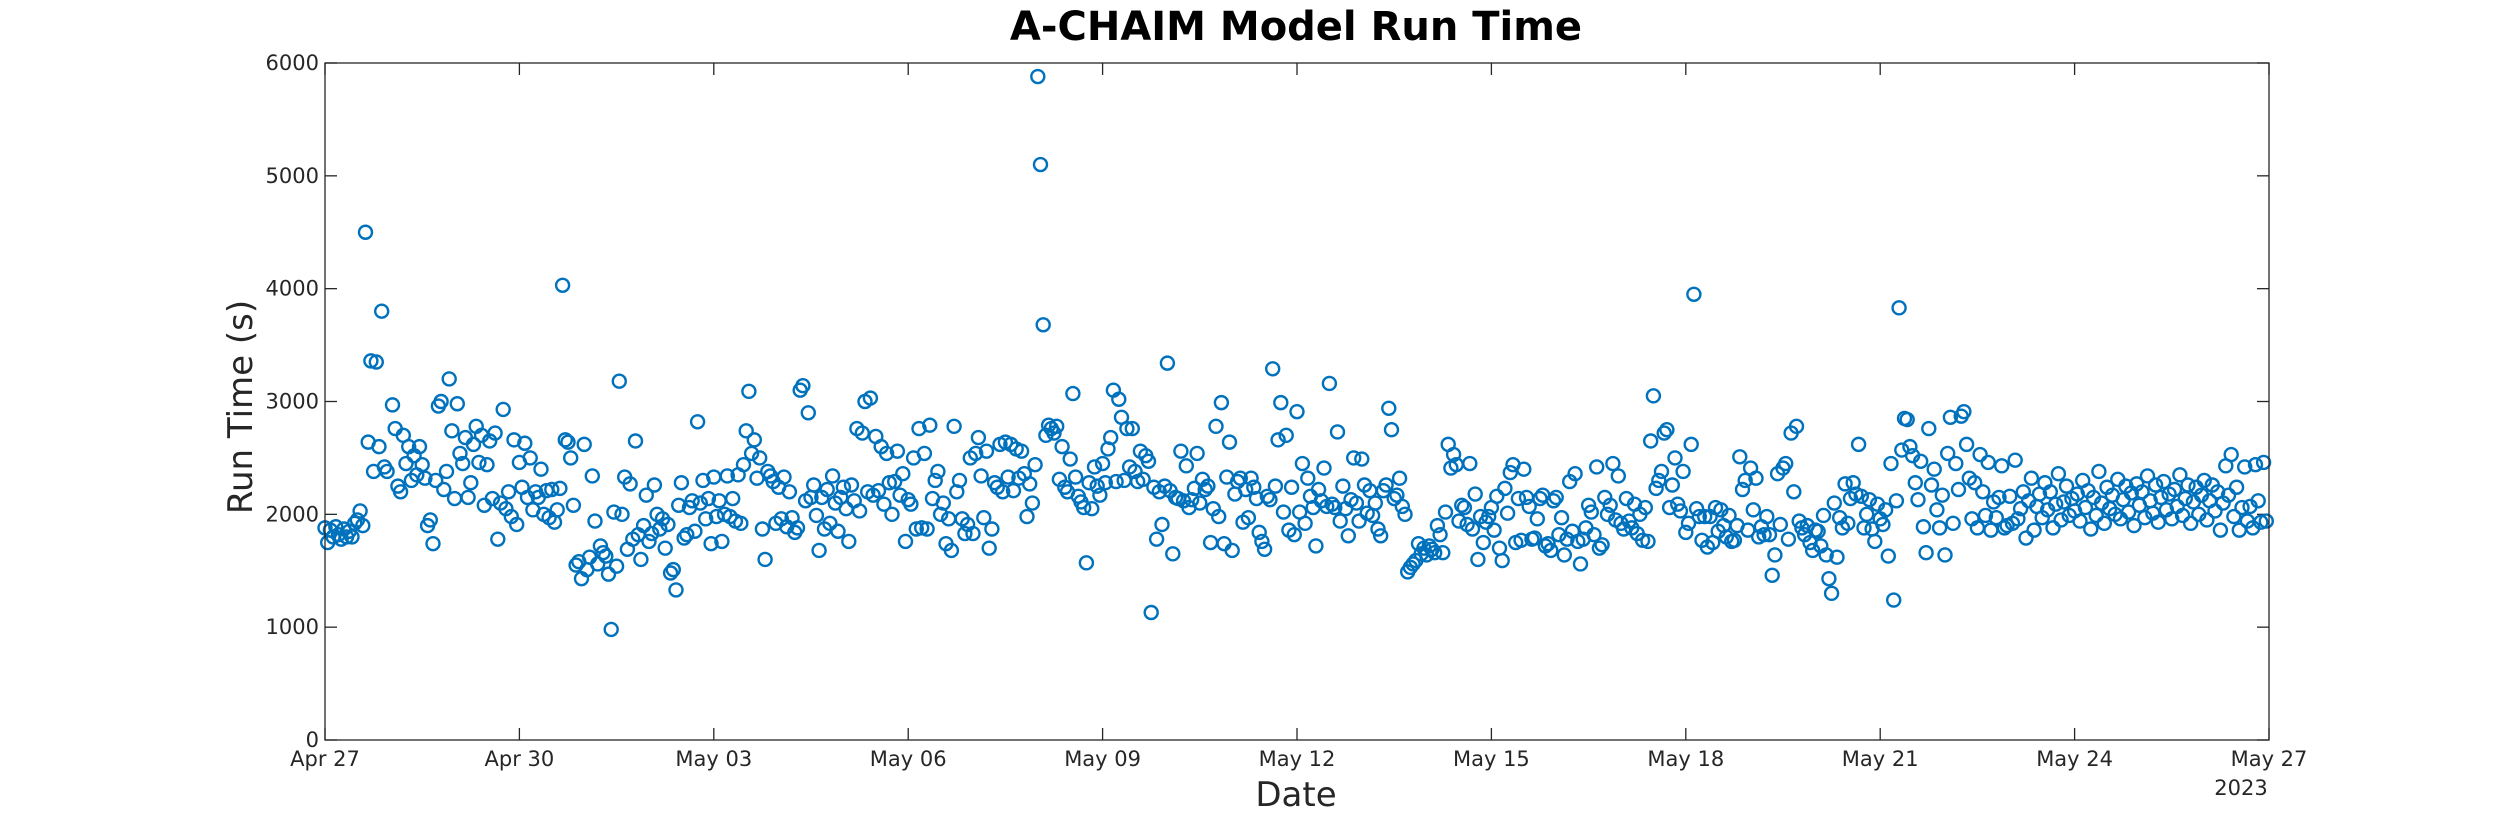  Describe the element at coordinates (520, 759) in the screenshot. I see `x-tick-label: Apr 30` at that location.